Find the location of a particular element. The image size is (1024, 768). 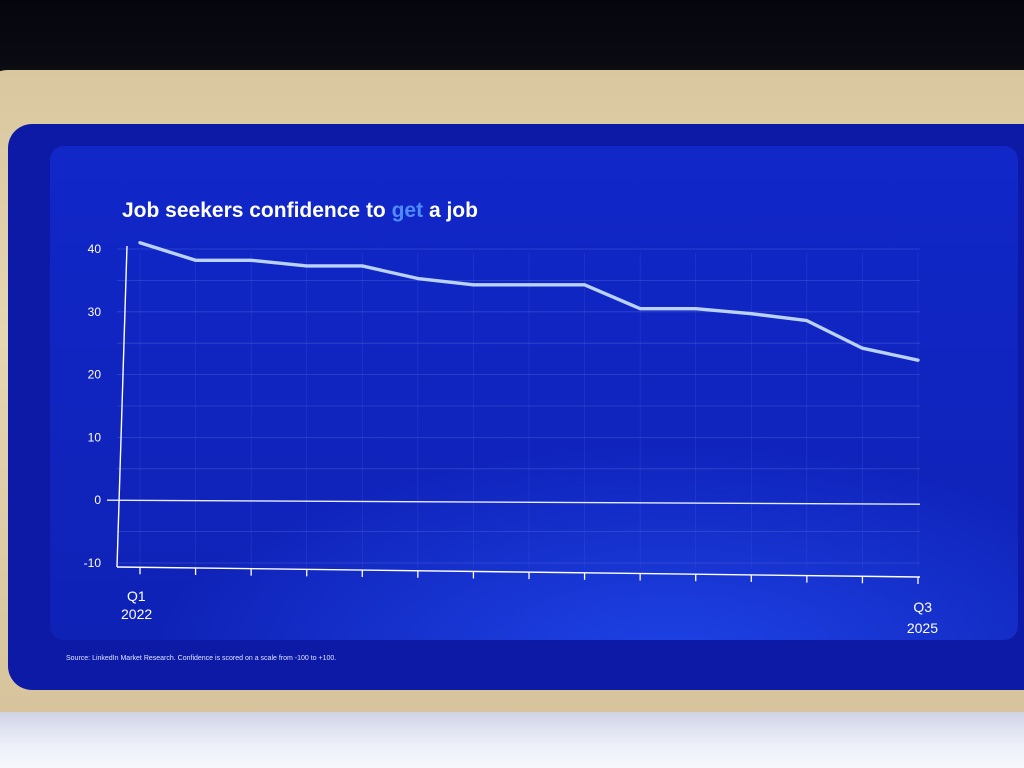

stage-floor is located at coordinates (512, 740).